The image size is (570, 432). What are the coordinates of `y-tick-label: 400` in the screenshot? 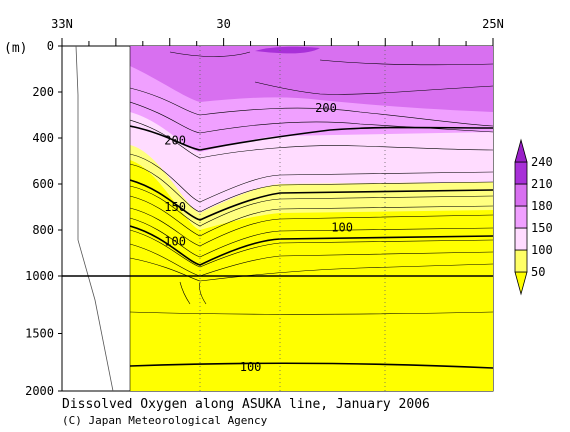 It's located at (43, 138).